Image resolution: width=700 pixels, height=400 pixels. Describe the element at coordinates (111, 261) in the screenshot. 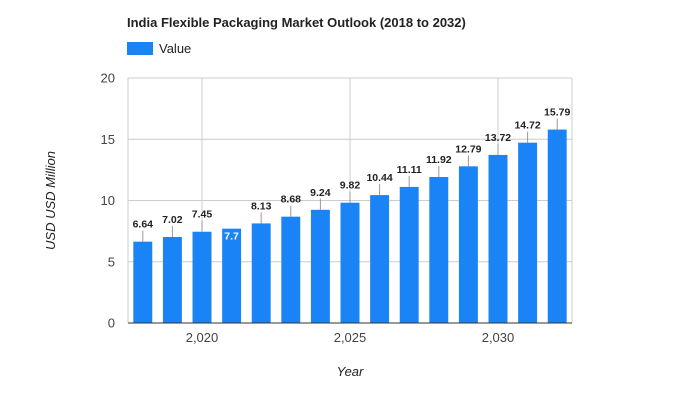

I see `y-tick-label: 5` at that location.